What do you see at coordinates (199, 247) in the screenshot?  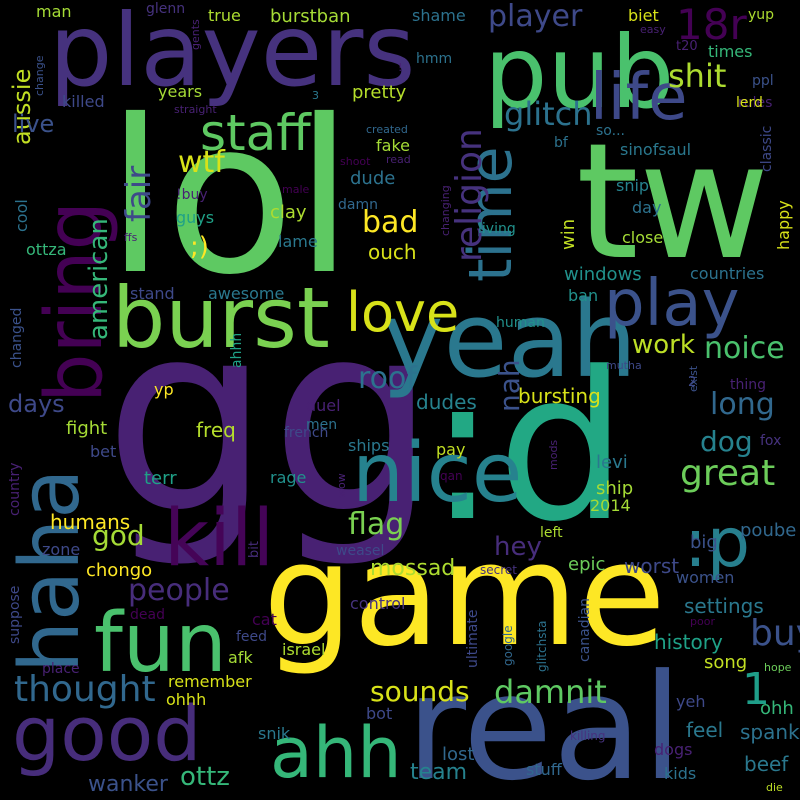 I see `word: ;)` at bounding box center [199, 247].